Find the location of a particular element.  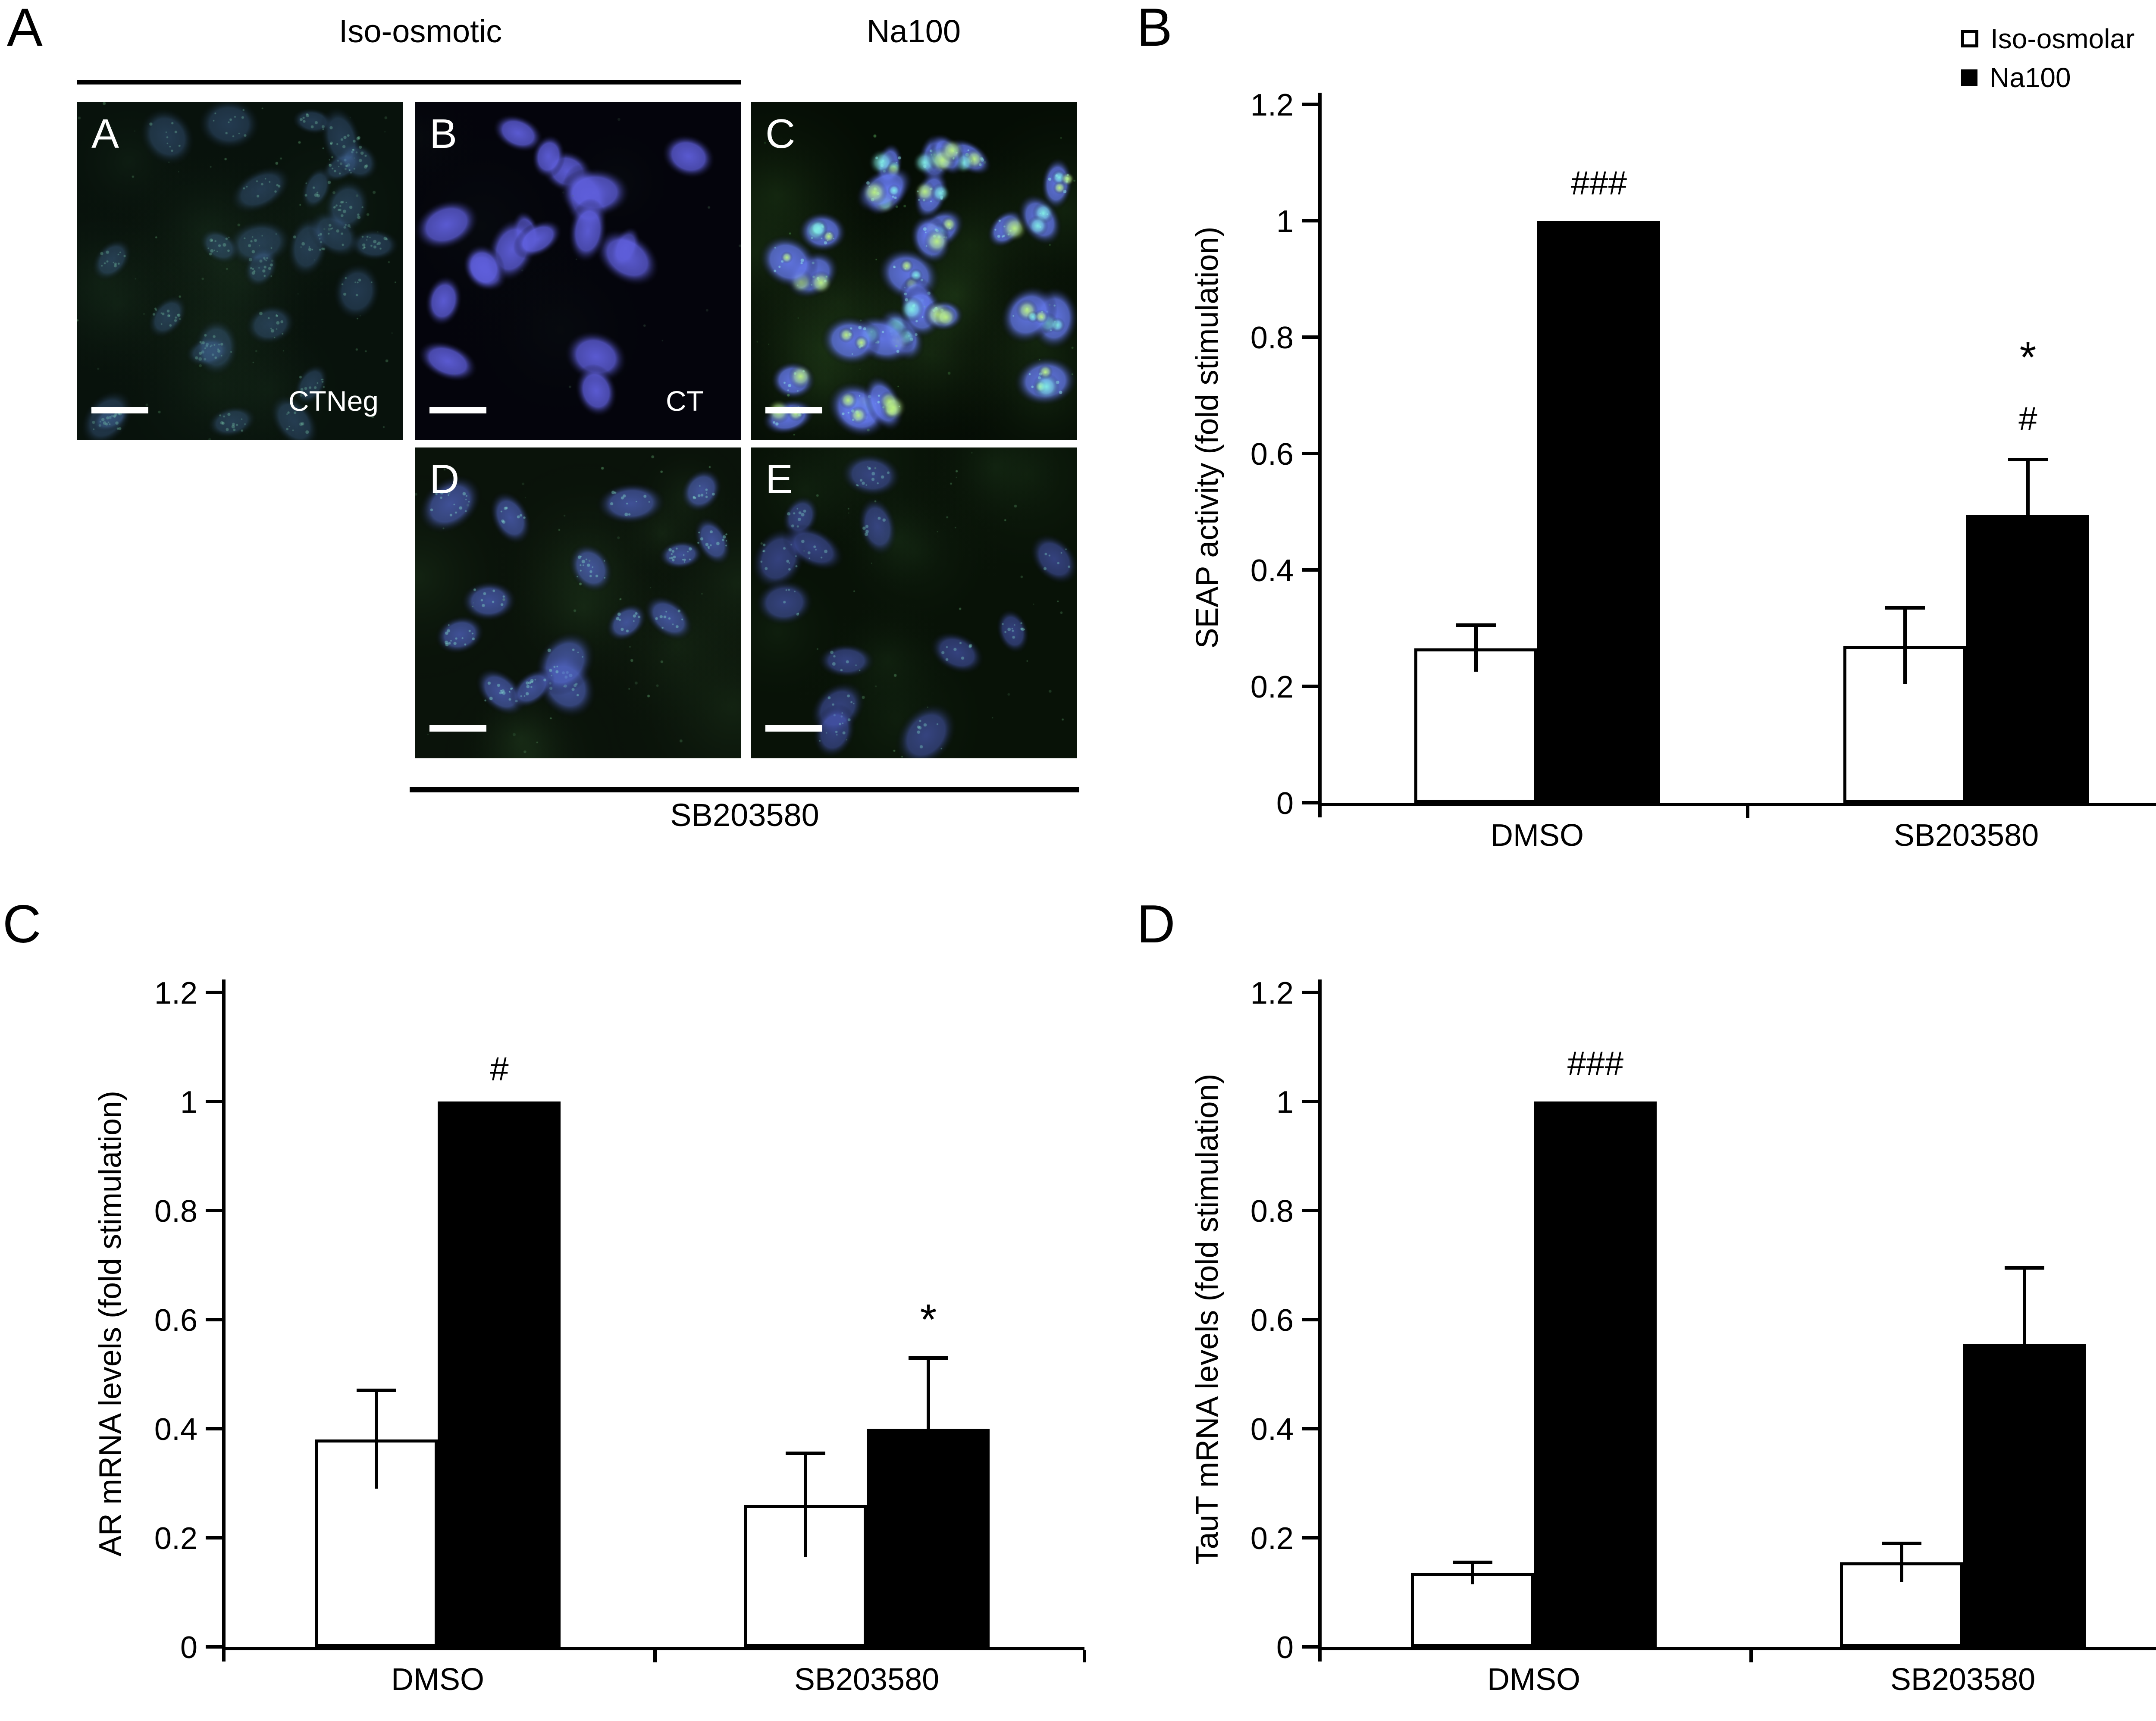

micrograph-letter: C is located at coordinates (780, 134).